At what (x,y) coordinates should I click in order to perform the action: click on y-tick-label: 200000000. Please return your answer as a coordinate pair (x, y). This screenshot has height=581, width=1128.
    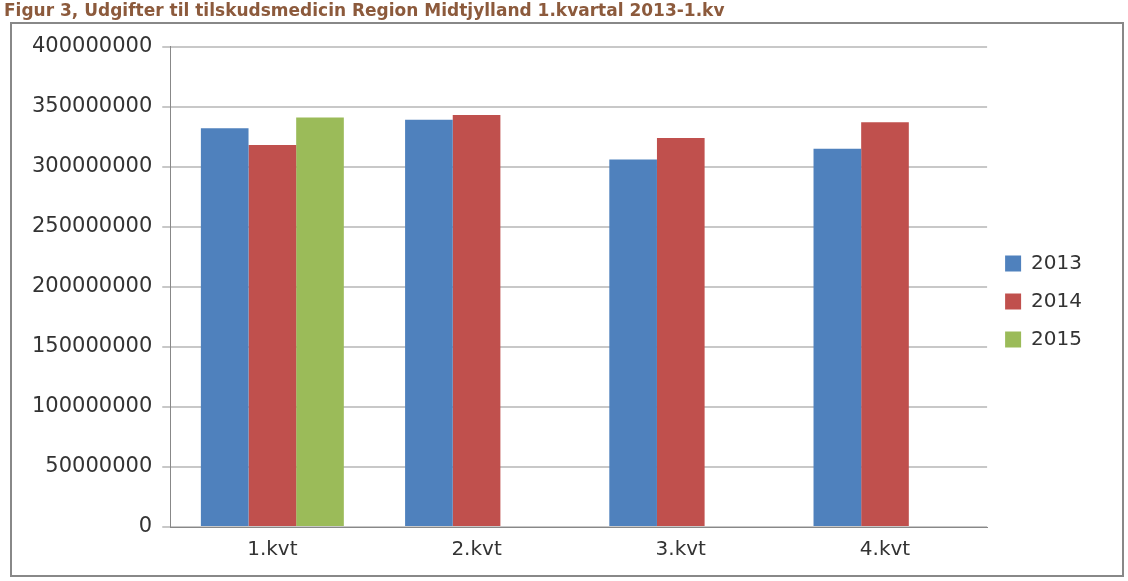
    Looking at the image, I should click on (92, 285).